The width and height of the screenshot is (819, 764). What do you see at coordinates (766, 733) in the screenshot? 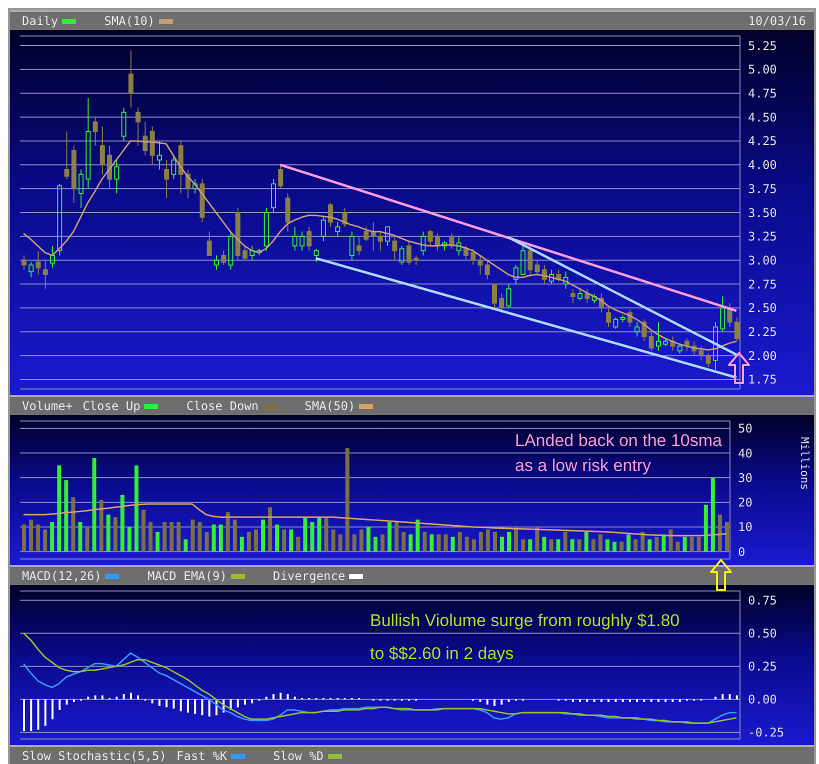
I see `y-tick-label: -0.25` at bounding box center [766, 733].